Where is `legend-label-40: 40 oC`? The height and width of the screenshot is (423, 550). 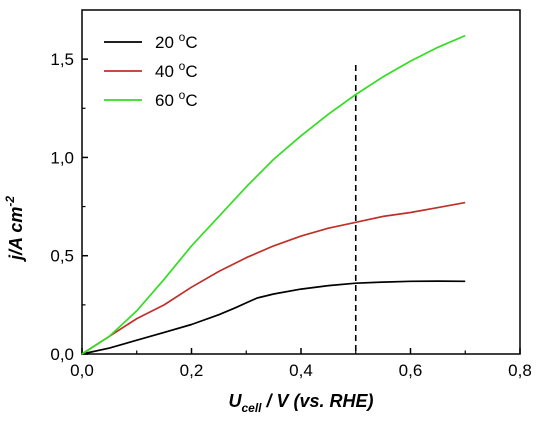 legend-label-40: 40 oC is located at coordinates (176, 70).